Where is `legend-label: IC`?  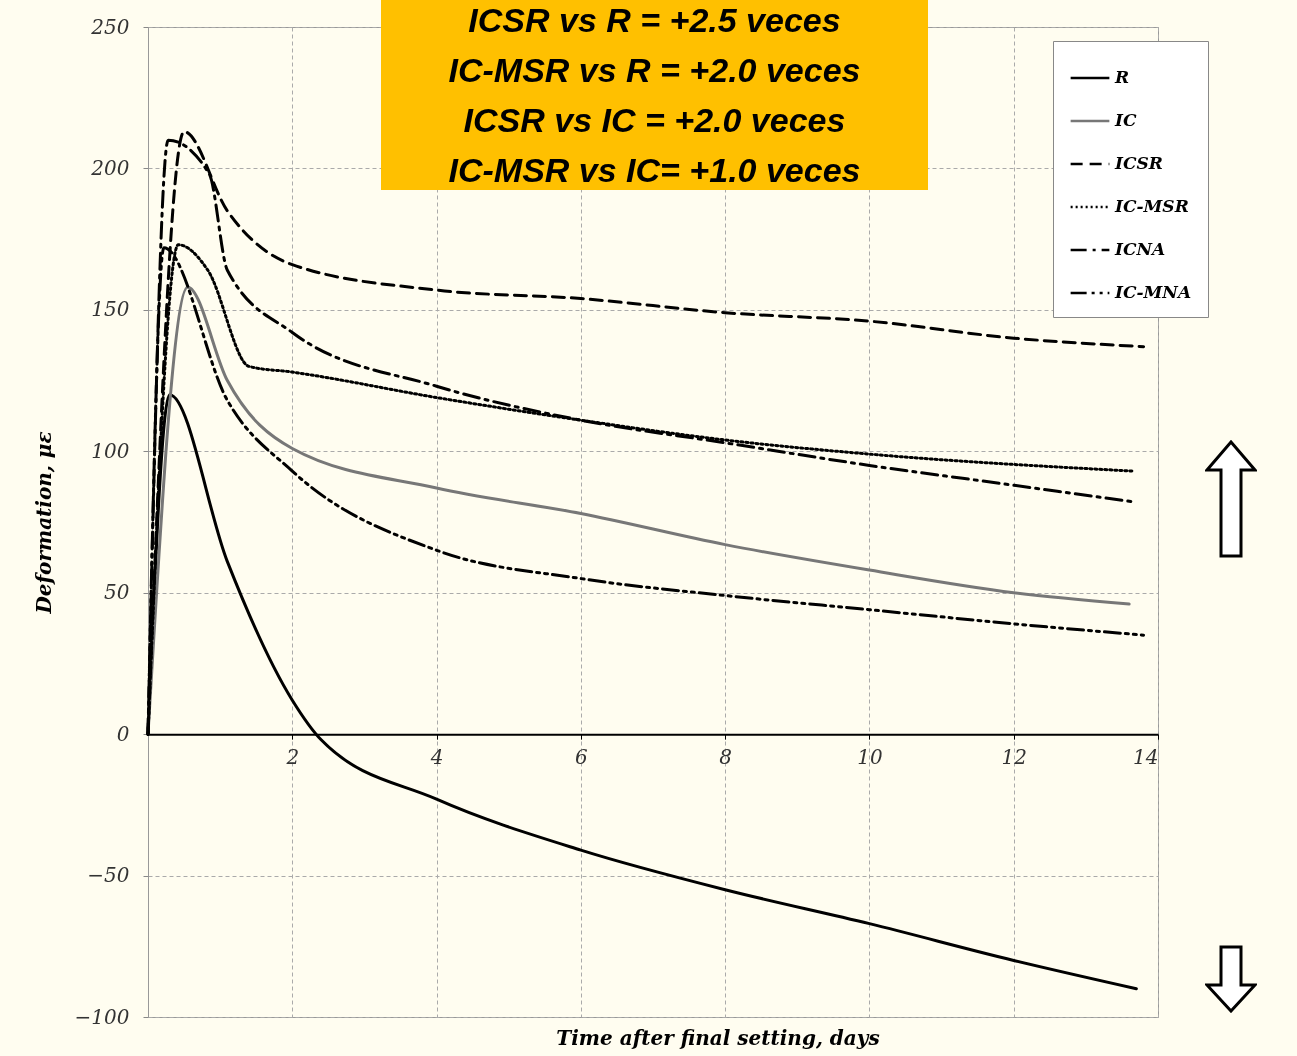
legend-label: IC is located at coordinates (1125, 120).